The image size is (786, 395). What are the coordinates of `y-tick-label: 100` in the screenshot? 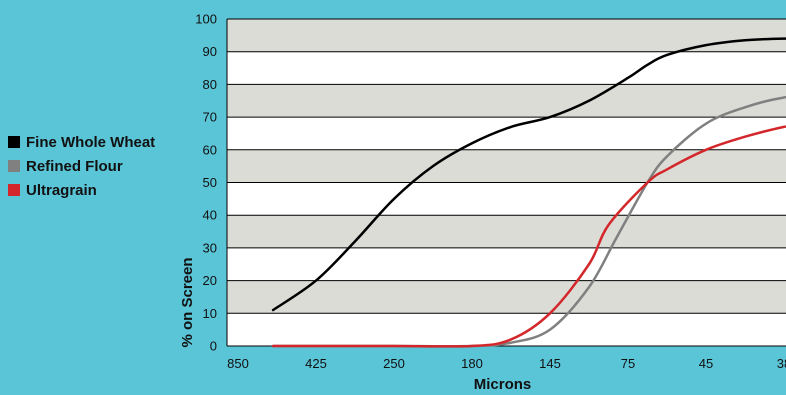 It's located at (206, 19).